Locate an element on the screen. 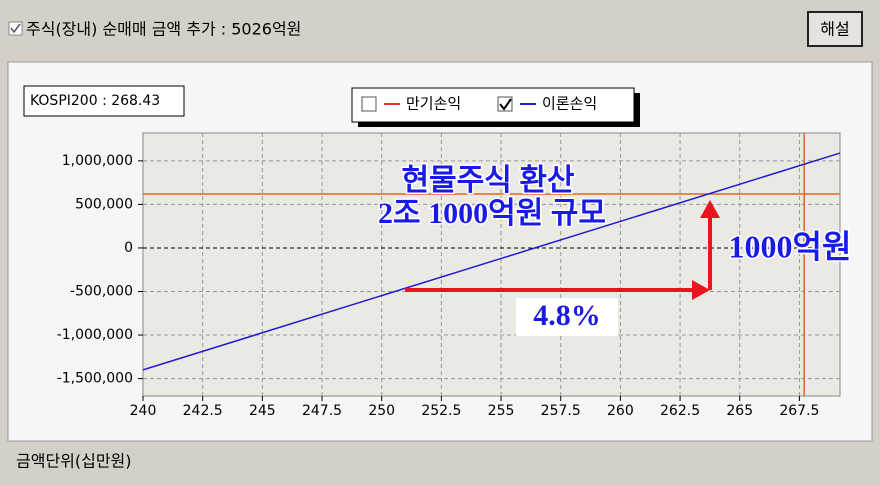 This screenshot has height=485, width=880. x-tick-label: 260 is located at coordinates (620, 411).